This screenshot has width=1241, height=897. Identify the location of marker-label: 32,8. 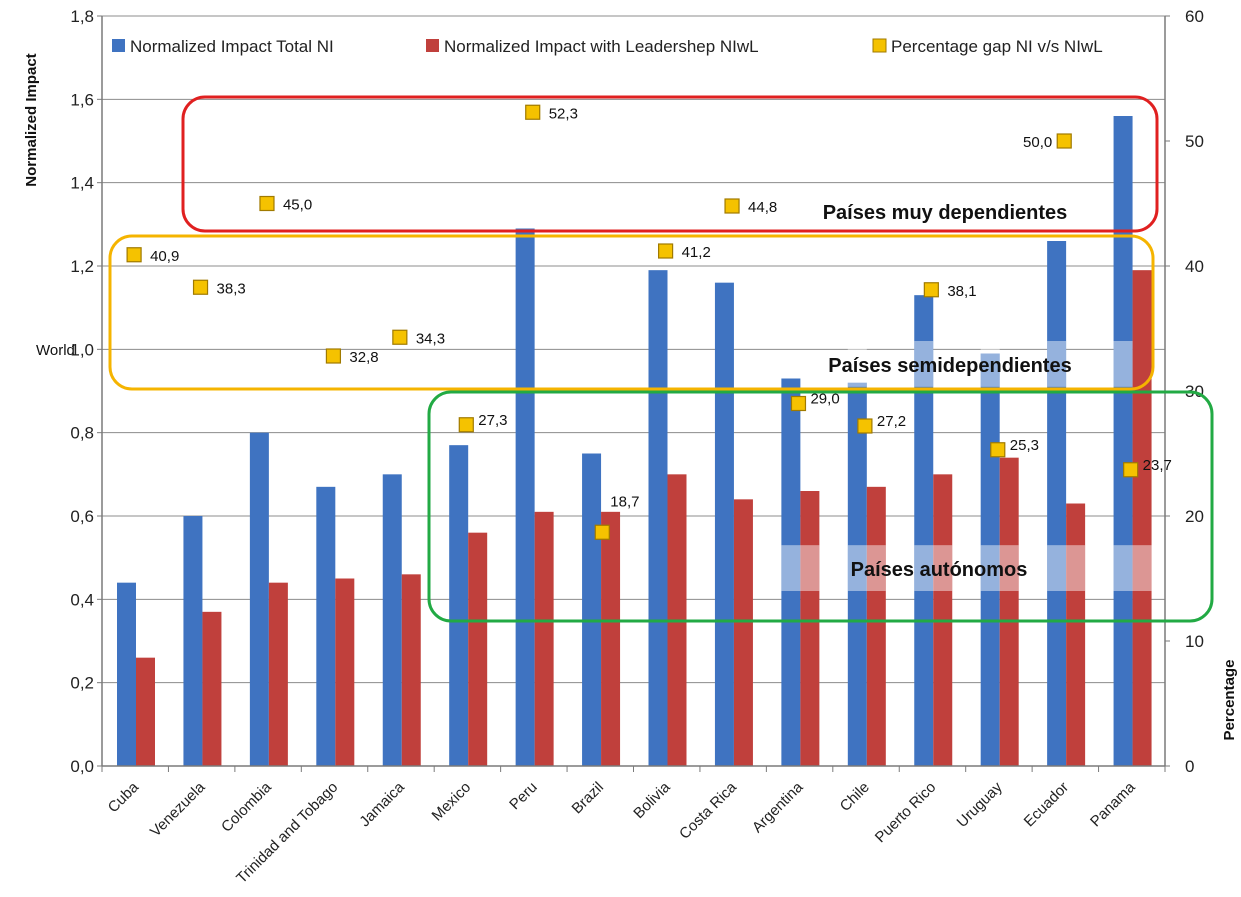
(363, 357).